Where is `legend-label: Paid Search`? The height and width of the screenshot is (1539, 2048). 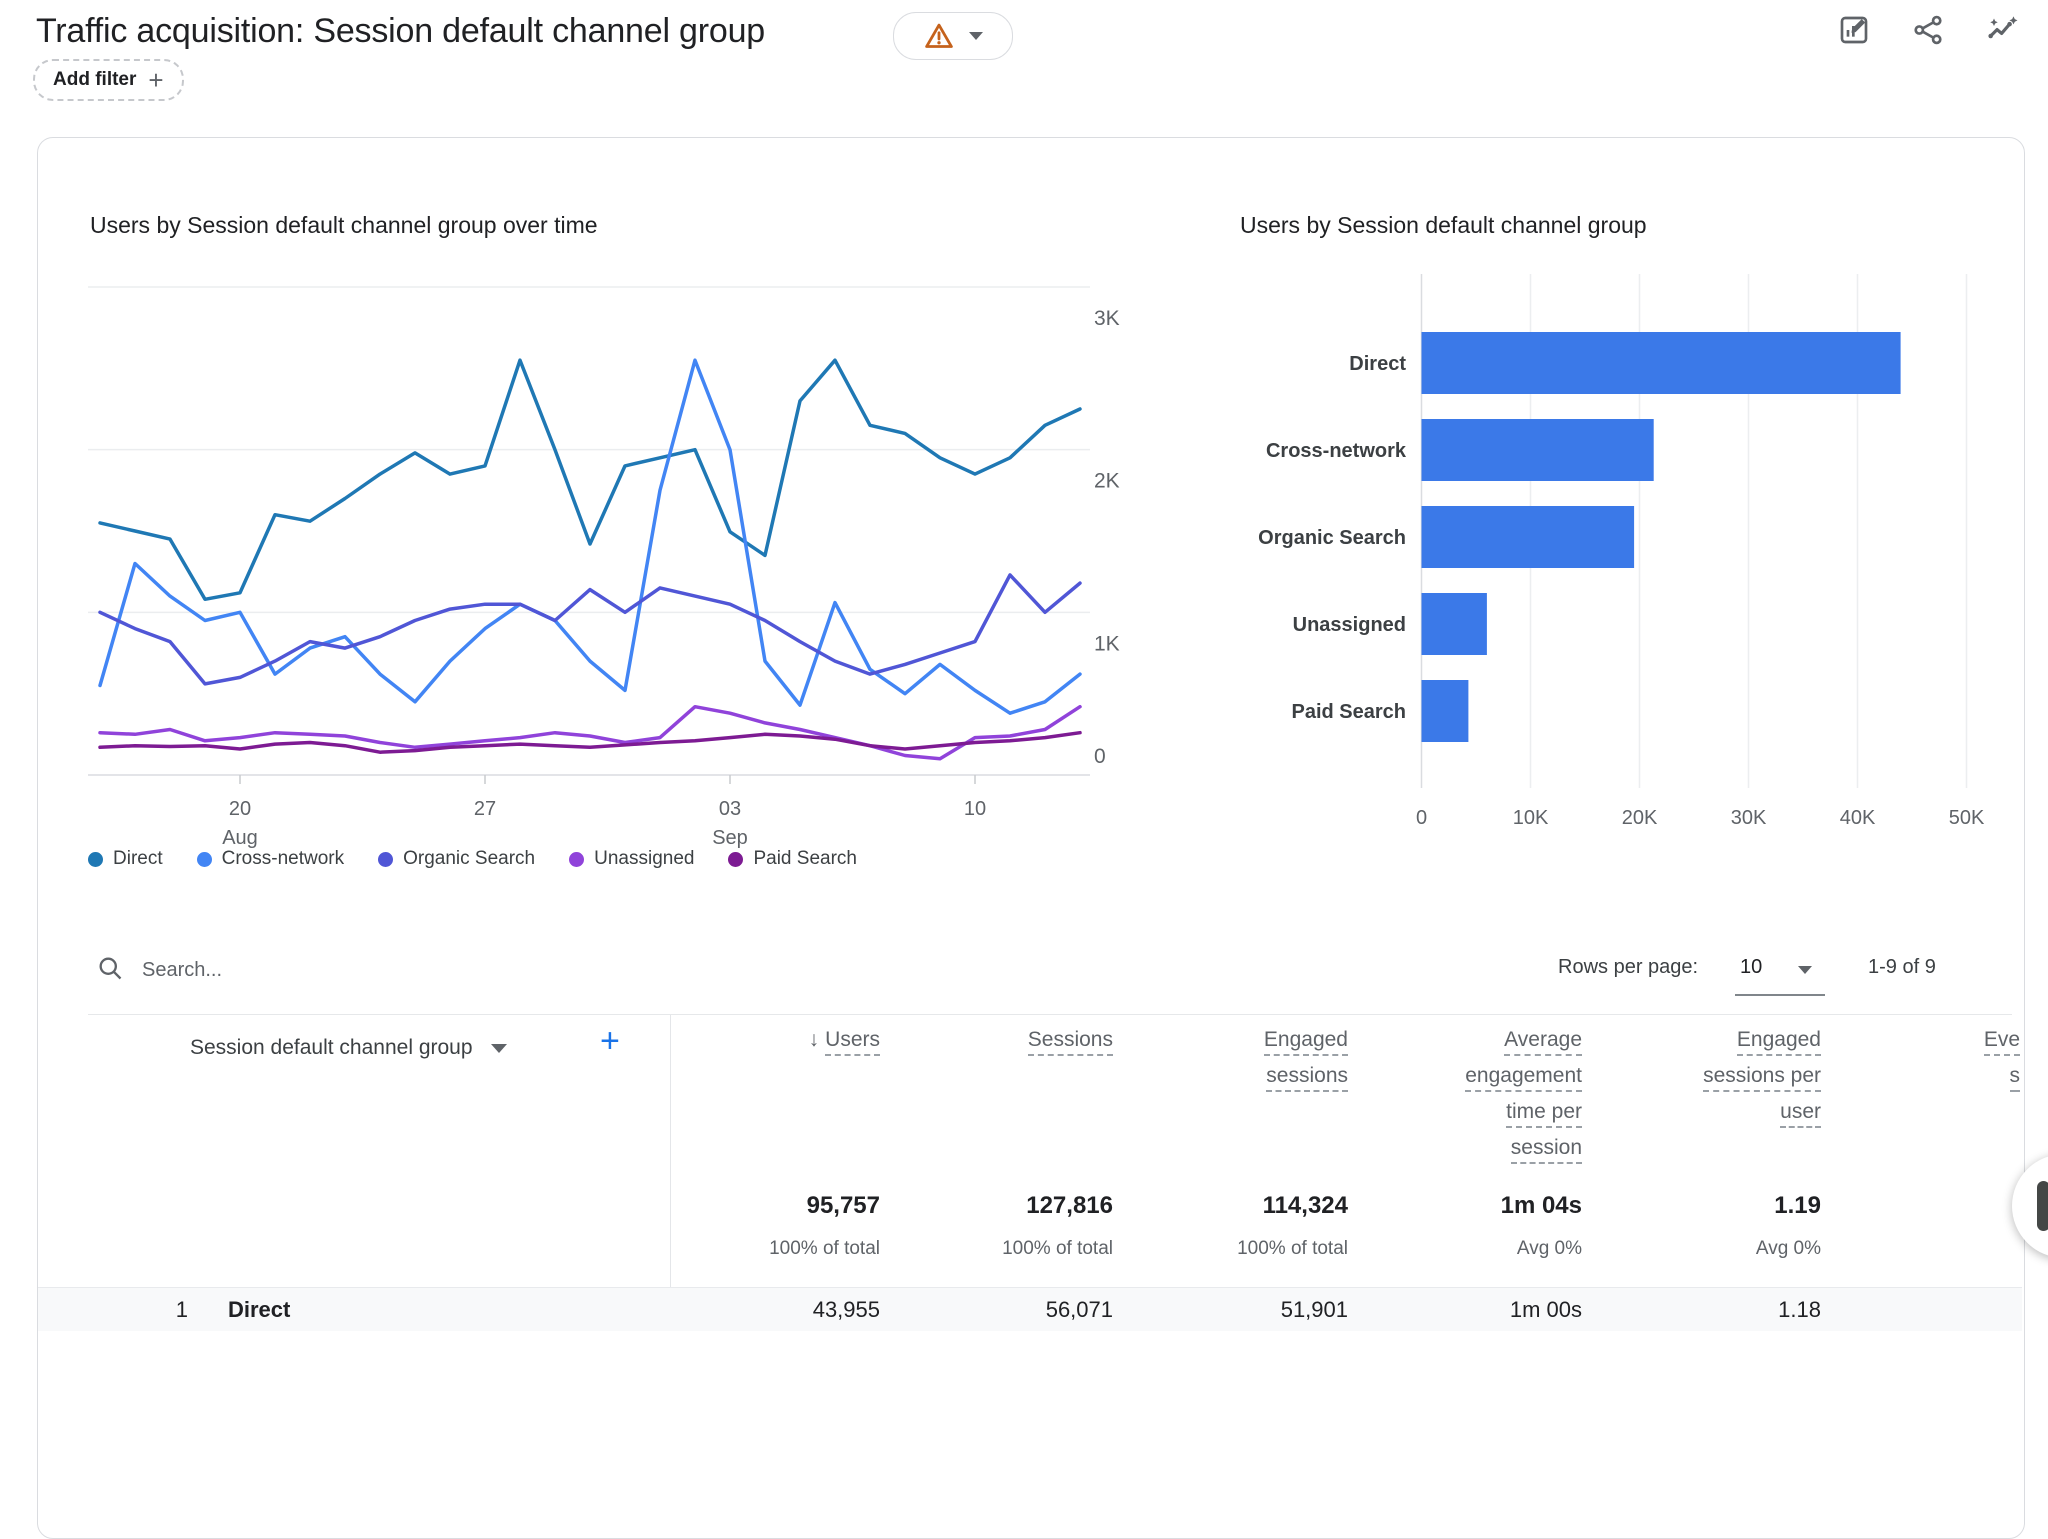
legend-label: Paid Search is located at coordinates (805, 858).